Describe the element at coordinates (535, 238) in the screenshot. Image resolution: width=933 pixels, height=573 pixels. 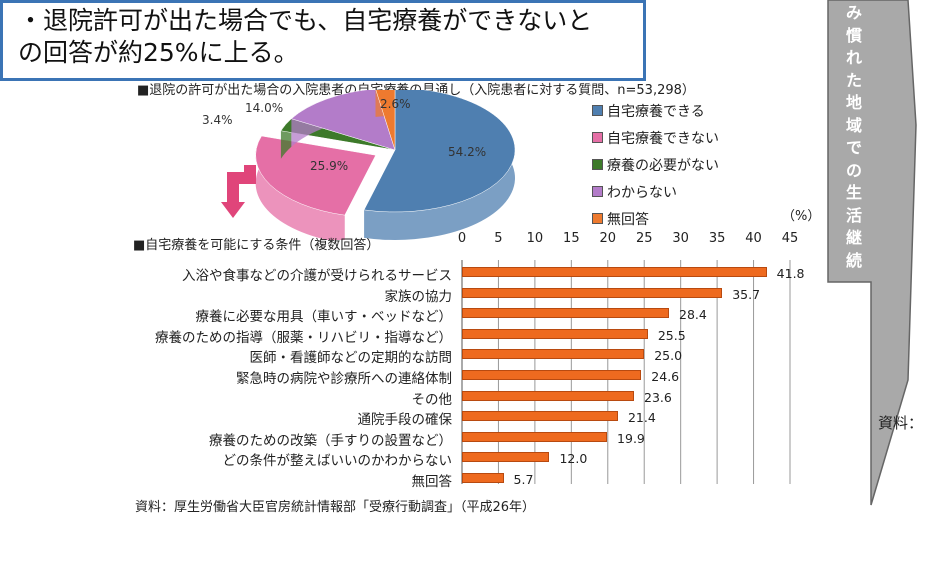
I see `x-tick-label: 10` at that location.